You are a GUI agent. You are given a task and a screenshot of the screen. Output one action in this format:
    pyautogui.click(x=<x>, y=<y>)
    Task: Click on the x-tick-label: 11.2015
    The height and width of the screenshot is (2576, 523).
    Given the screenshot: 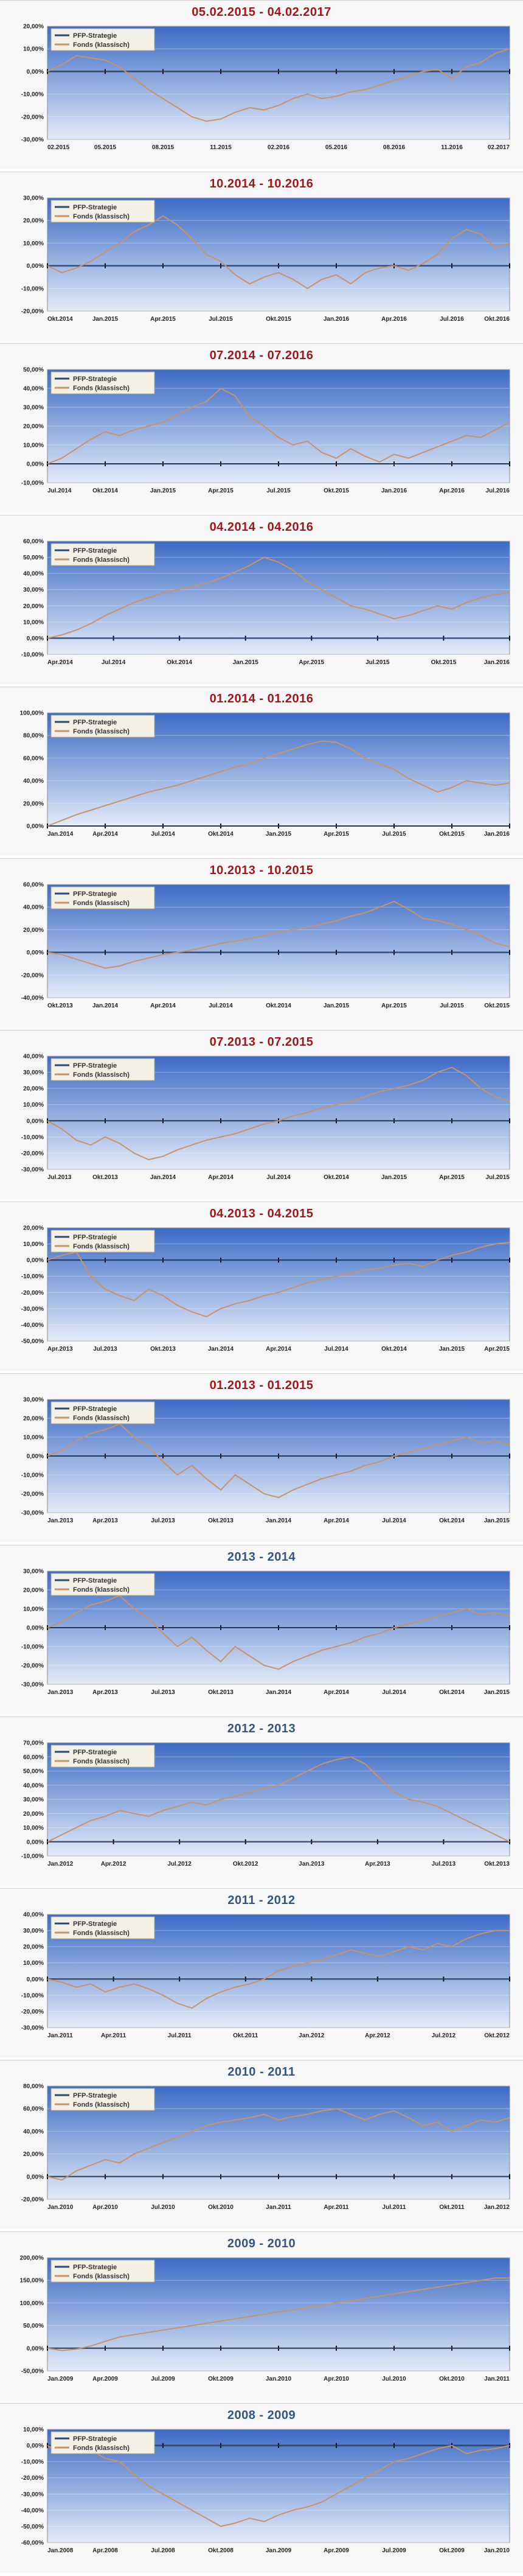 What is the action you would take?
    pyautogui.click(x=221, y=147)
    